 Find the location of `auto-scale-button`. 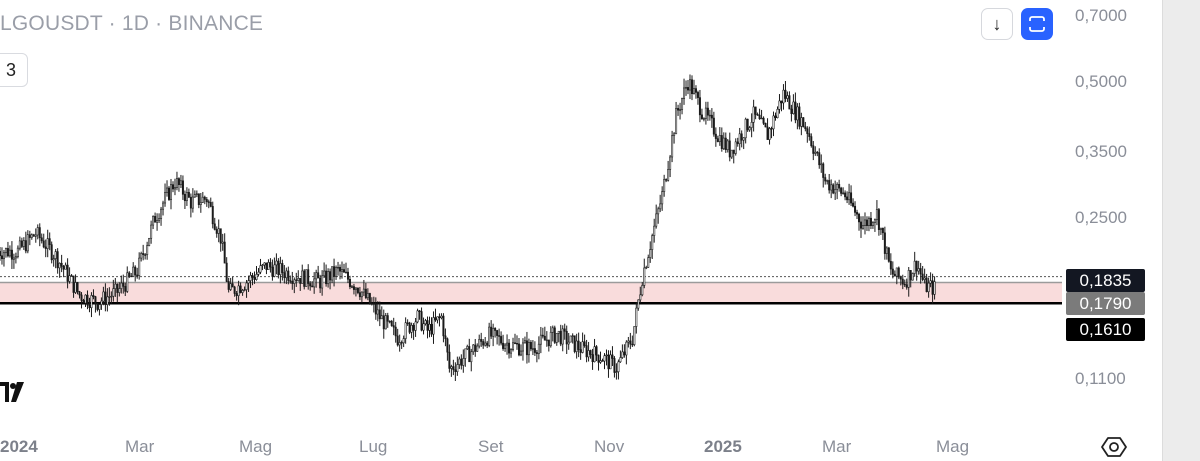

auto-scale-button is located at coordinates (1037, 24).